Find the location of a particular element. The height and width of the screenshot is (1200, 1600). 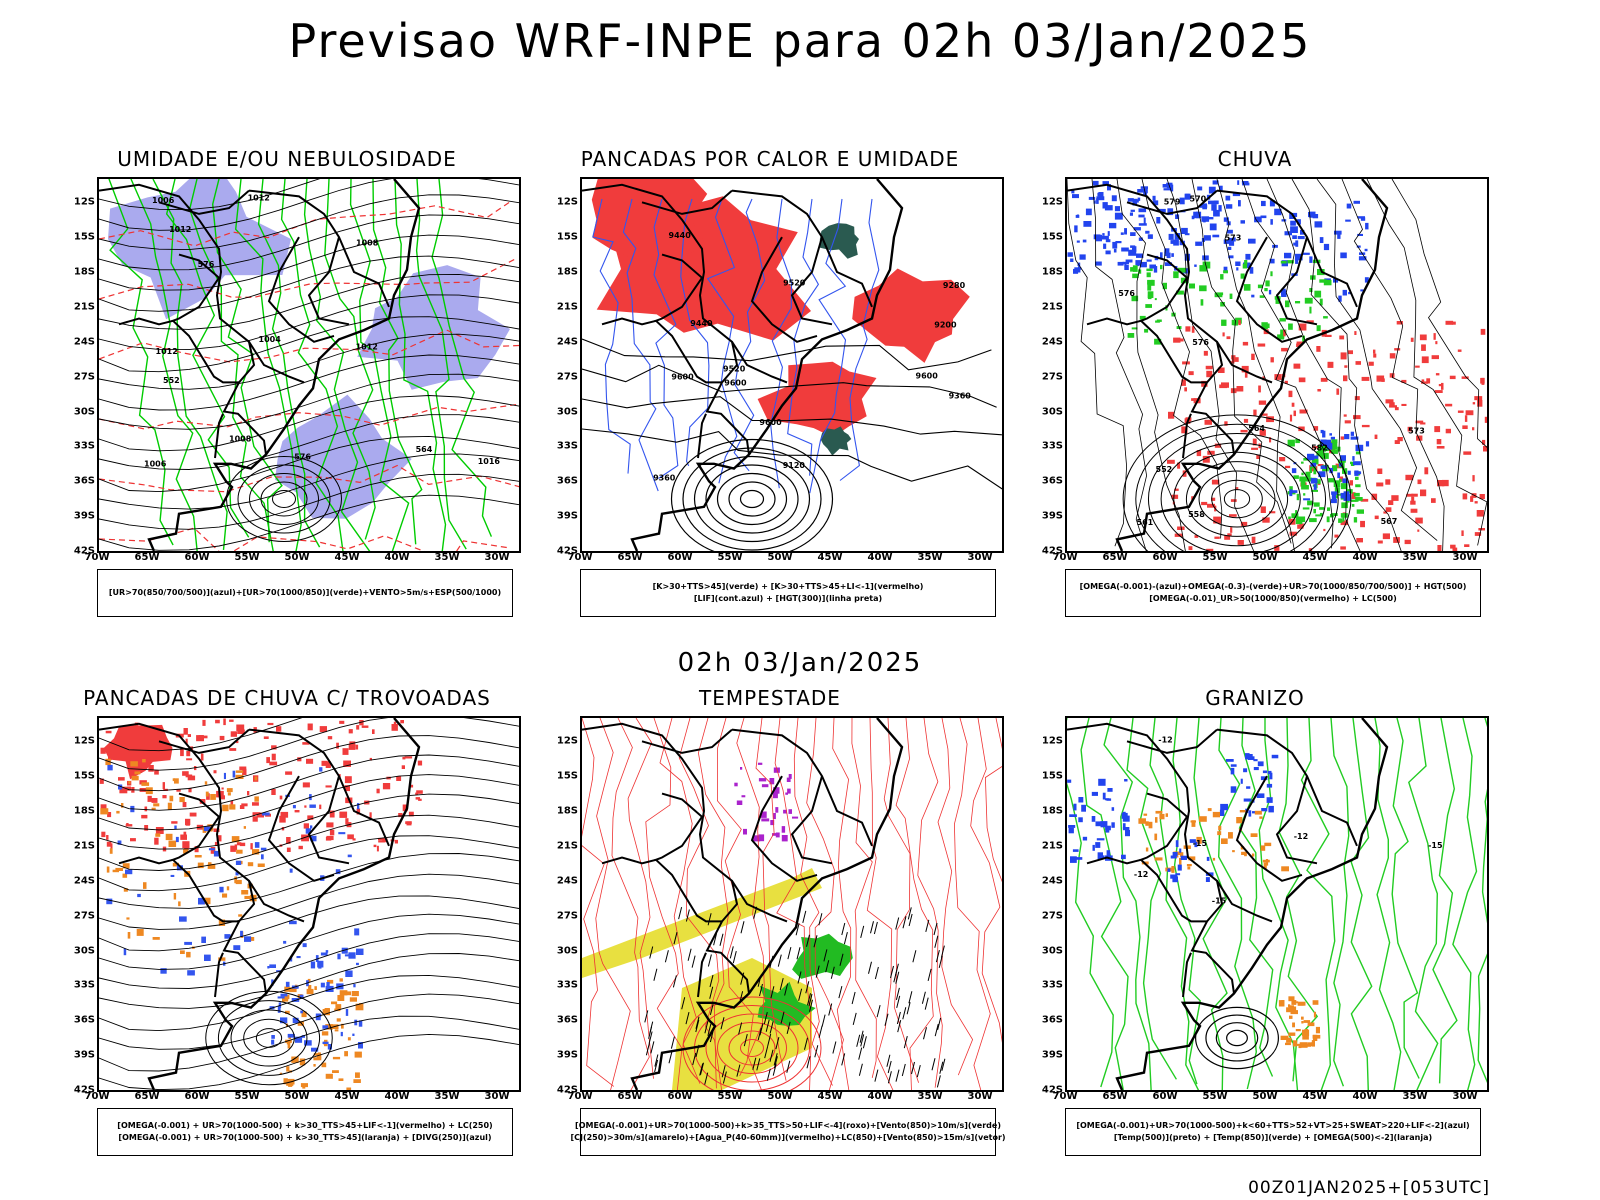

longitude-tick-label: 55W is located at coordinates (730, 557).